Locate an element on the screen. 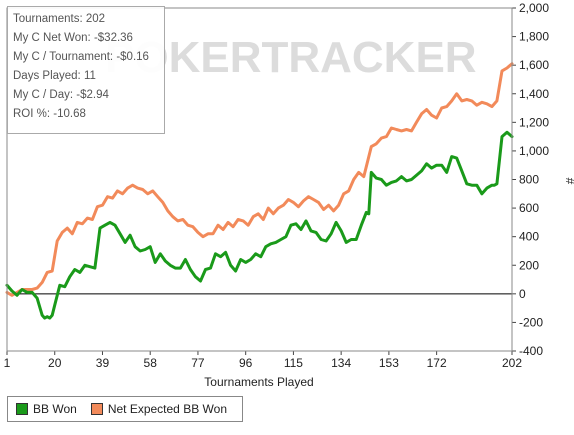  legend-label-expected: Net Expected BB Won is located at coordinates (167, 409).